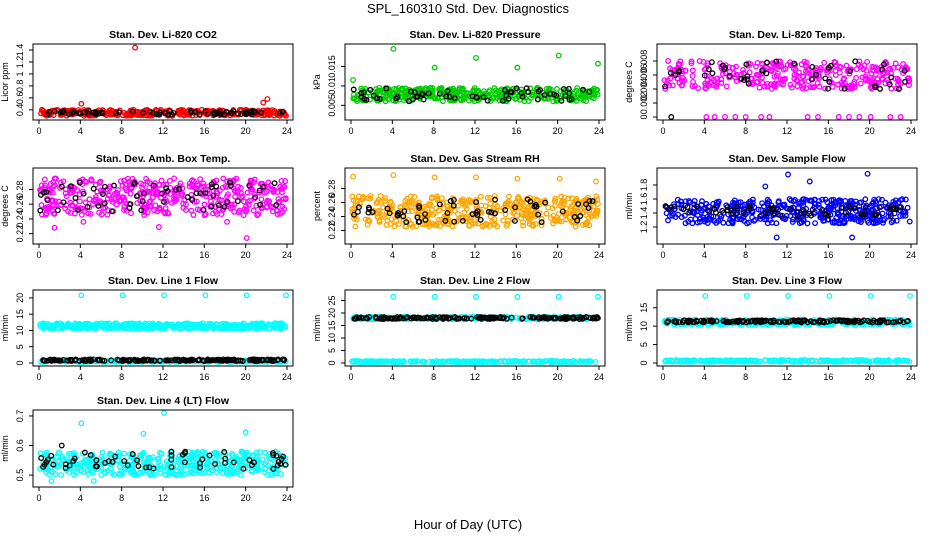 This screenshot has width=936, height=540. I want to click on y-tick-label: 0.24, so click(20, 219).